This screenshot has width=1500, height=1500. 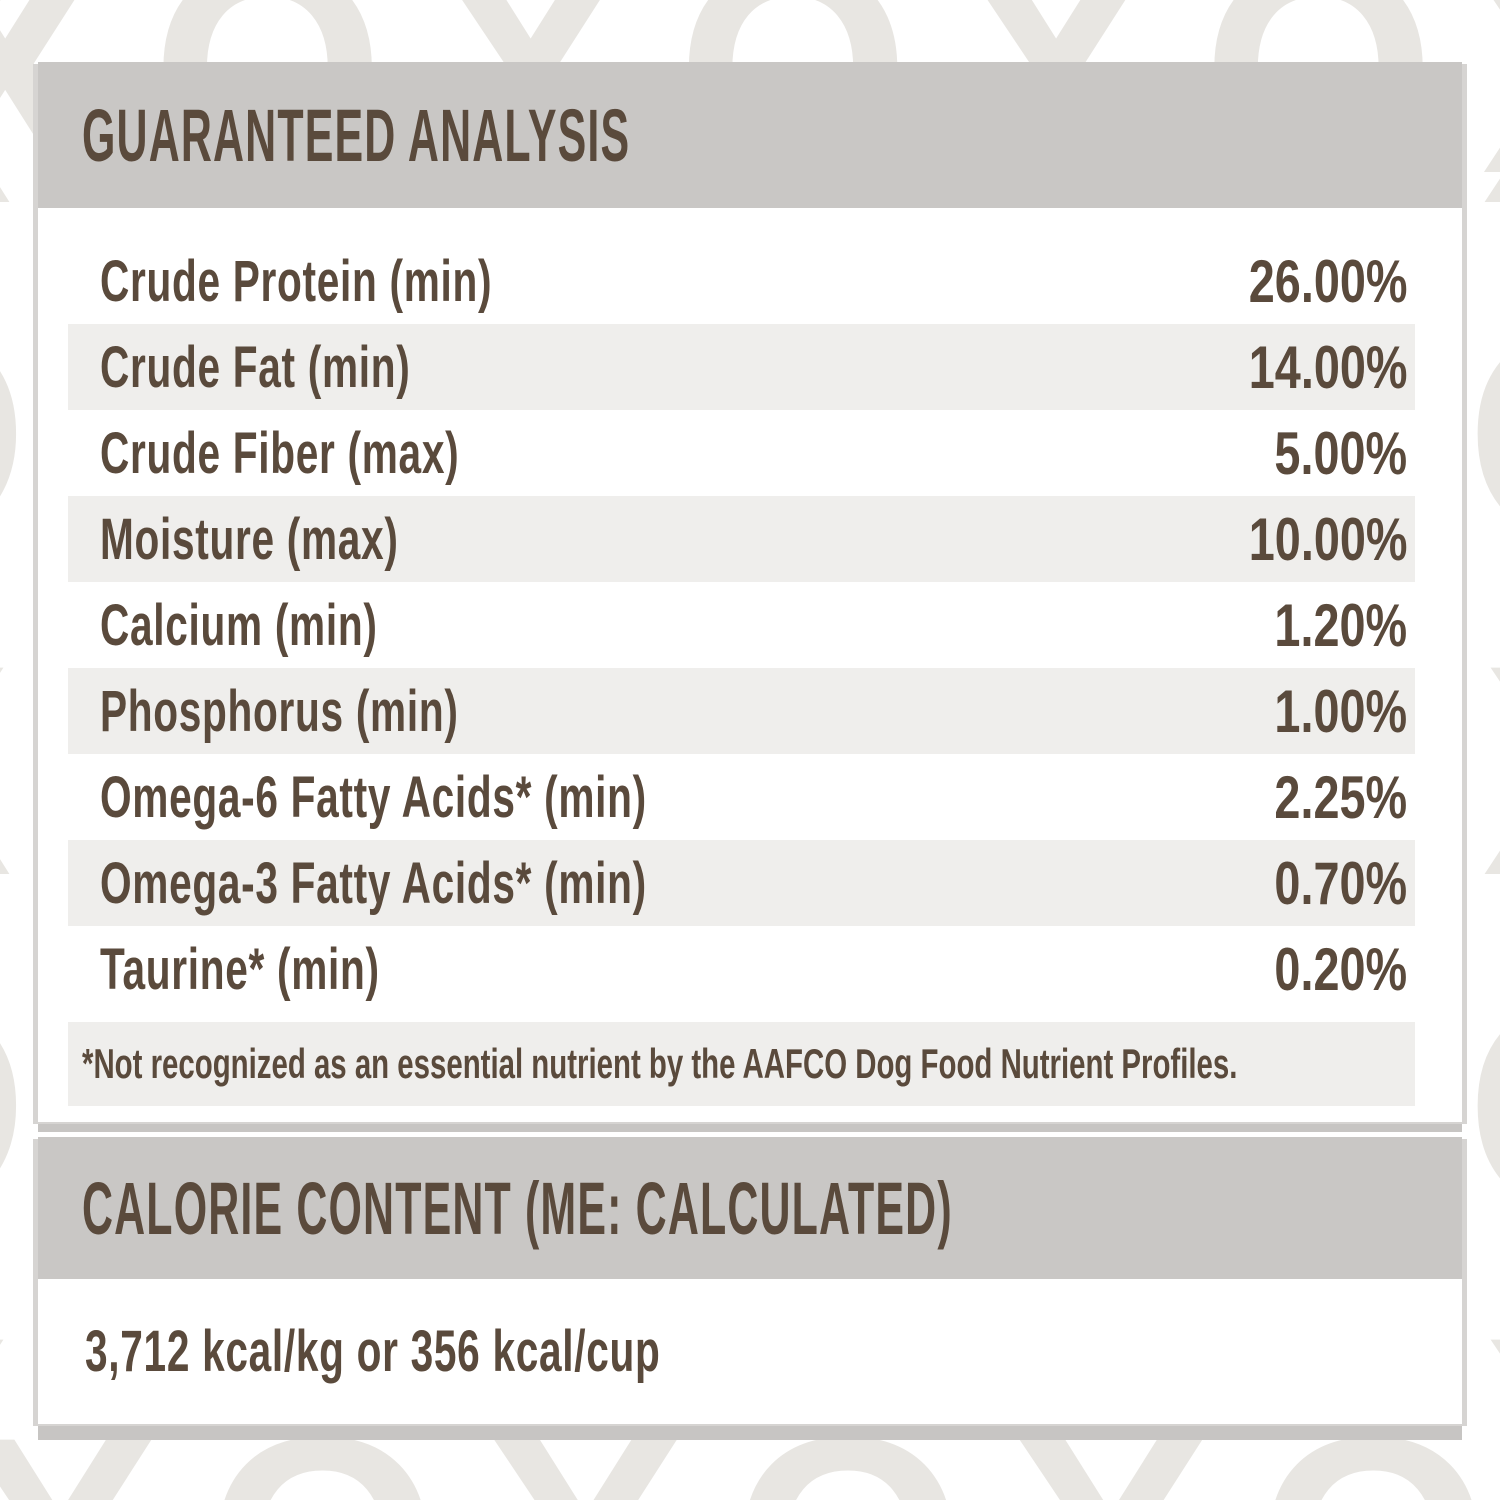 What do you see at coordinates (1327, 539) in the screenshot?
I see `nutrient-value: 10.00%` at bounding box center [1327, 539].